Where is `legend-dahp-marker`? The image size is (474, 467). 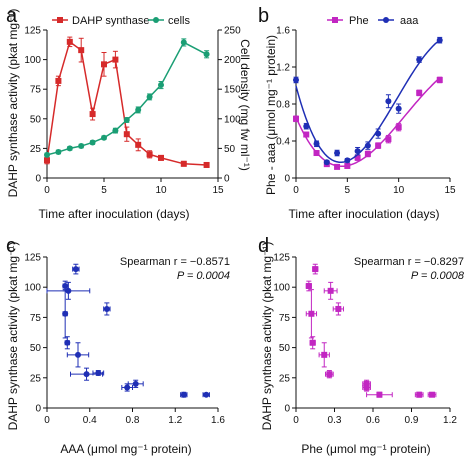 legend-dahp-marker is located at coordinates (60, 20).